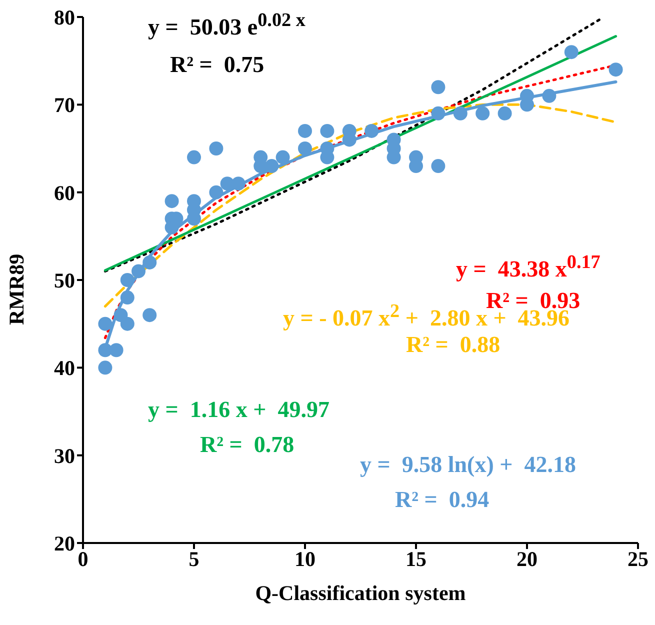 The width and height of the screenshot is (655, 625). I want to click on x-axis-title: Q-Classification system, so click(360, 593).